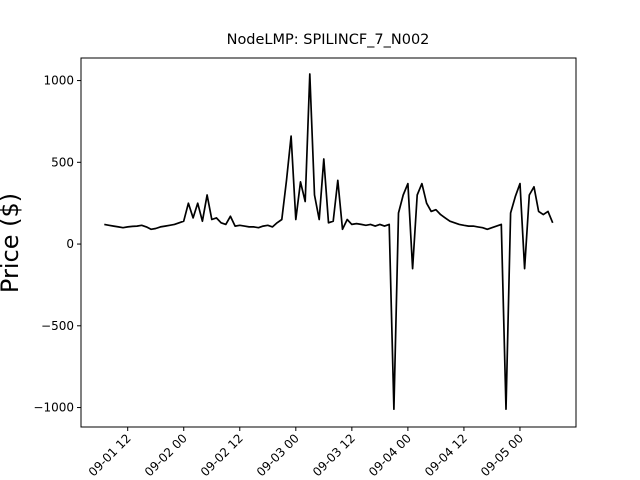  Describe the element at coordinates (53, 408) in the screenshot. I see `y-tick-label: −1000` at that location.